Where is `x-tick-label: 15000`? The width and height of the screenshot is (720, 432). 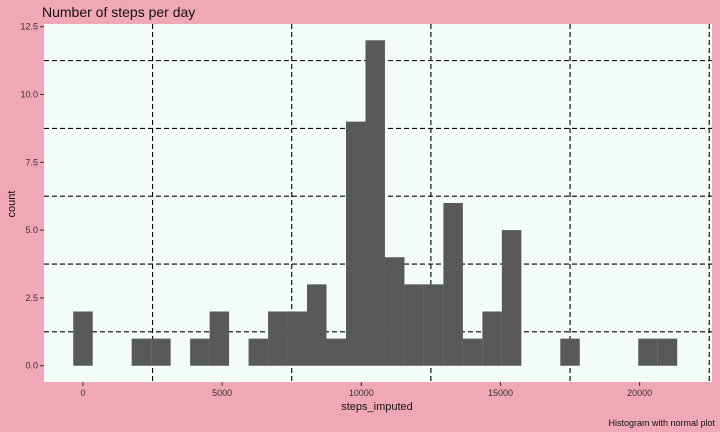
x-tick-label: 15000 is located at coordinates (500, 393).